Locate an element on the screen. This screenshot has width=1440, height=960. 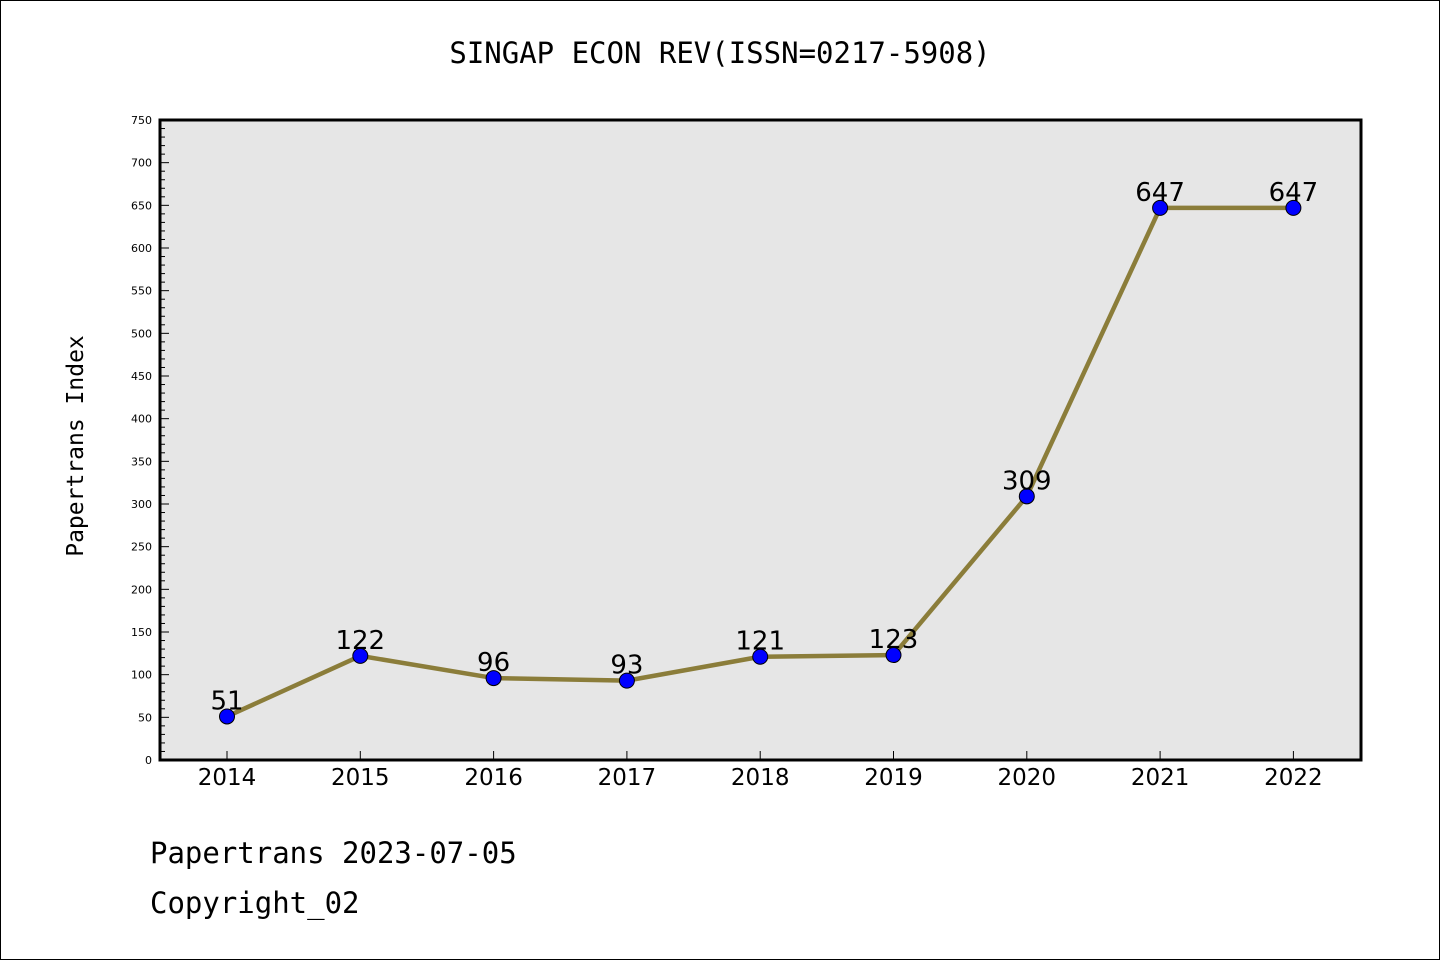
data-label: 122 is located at coordinates (360, 641).